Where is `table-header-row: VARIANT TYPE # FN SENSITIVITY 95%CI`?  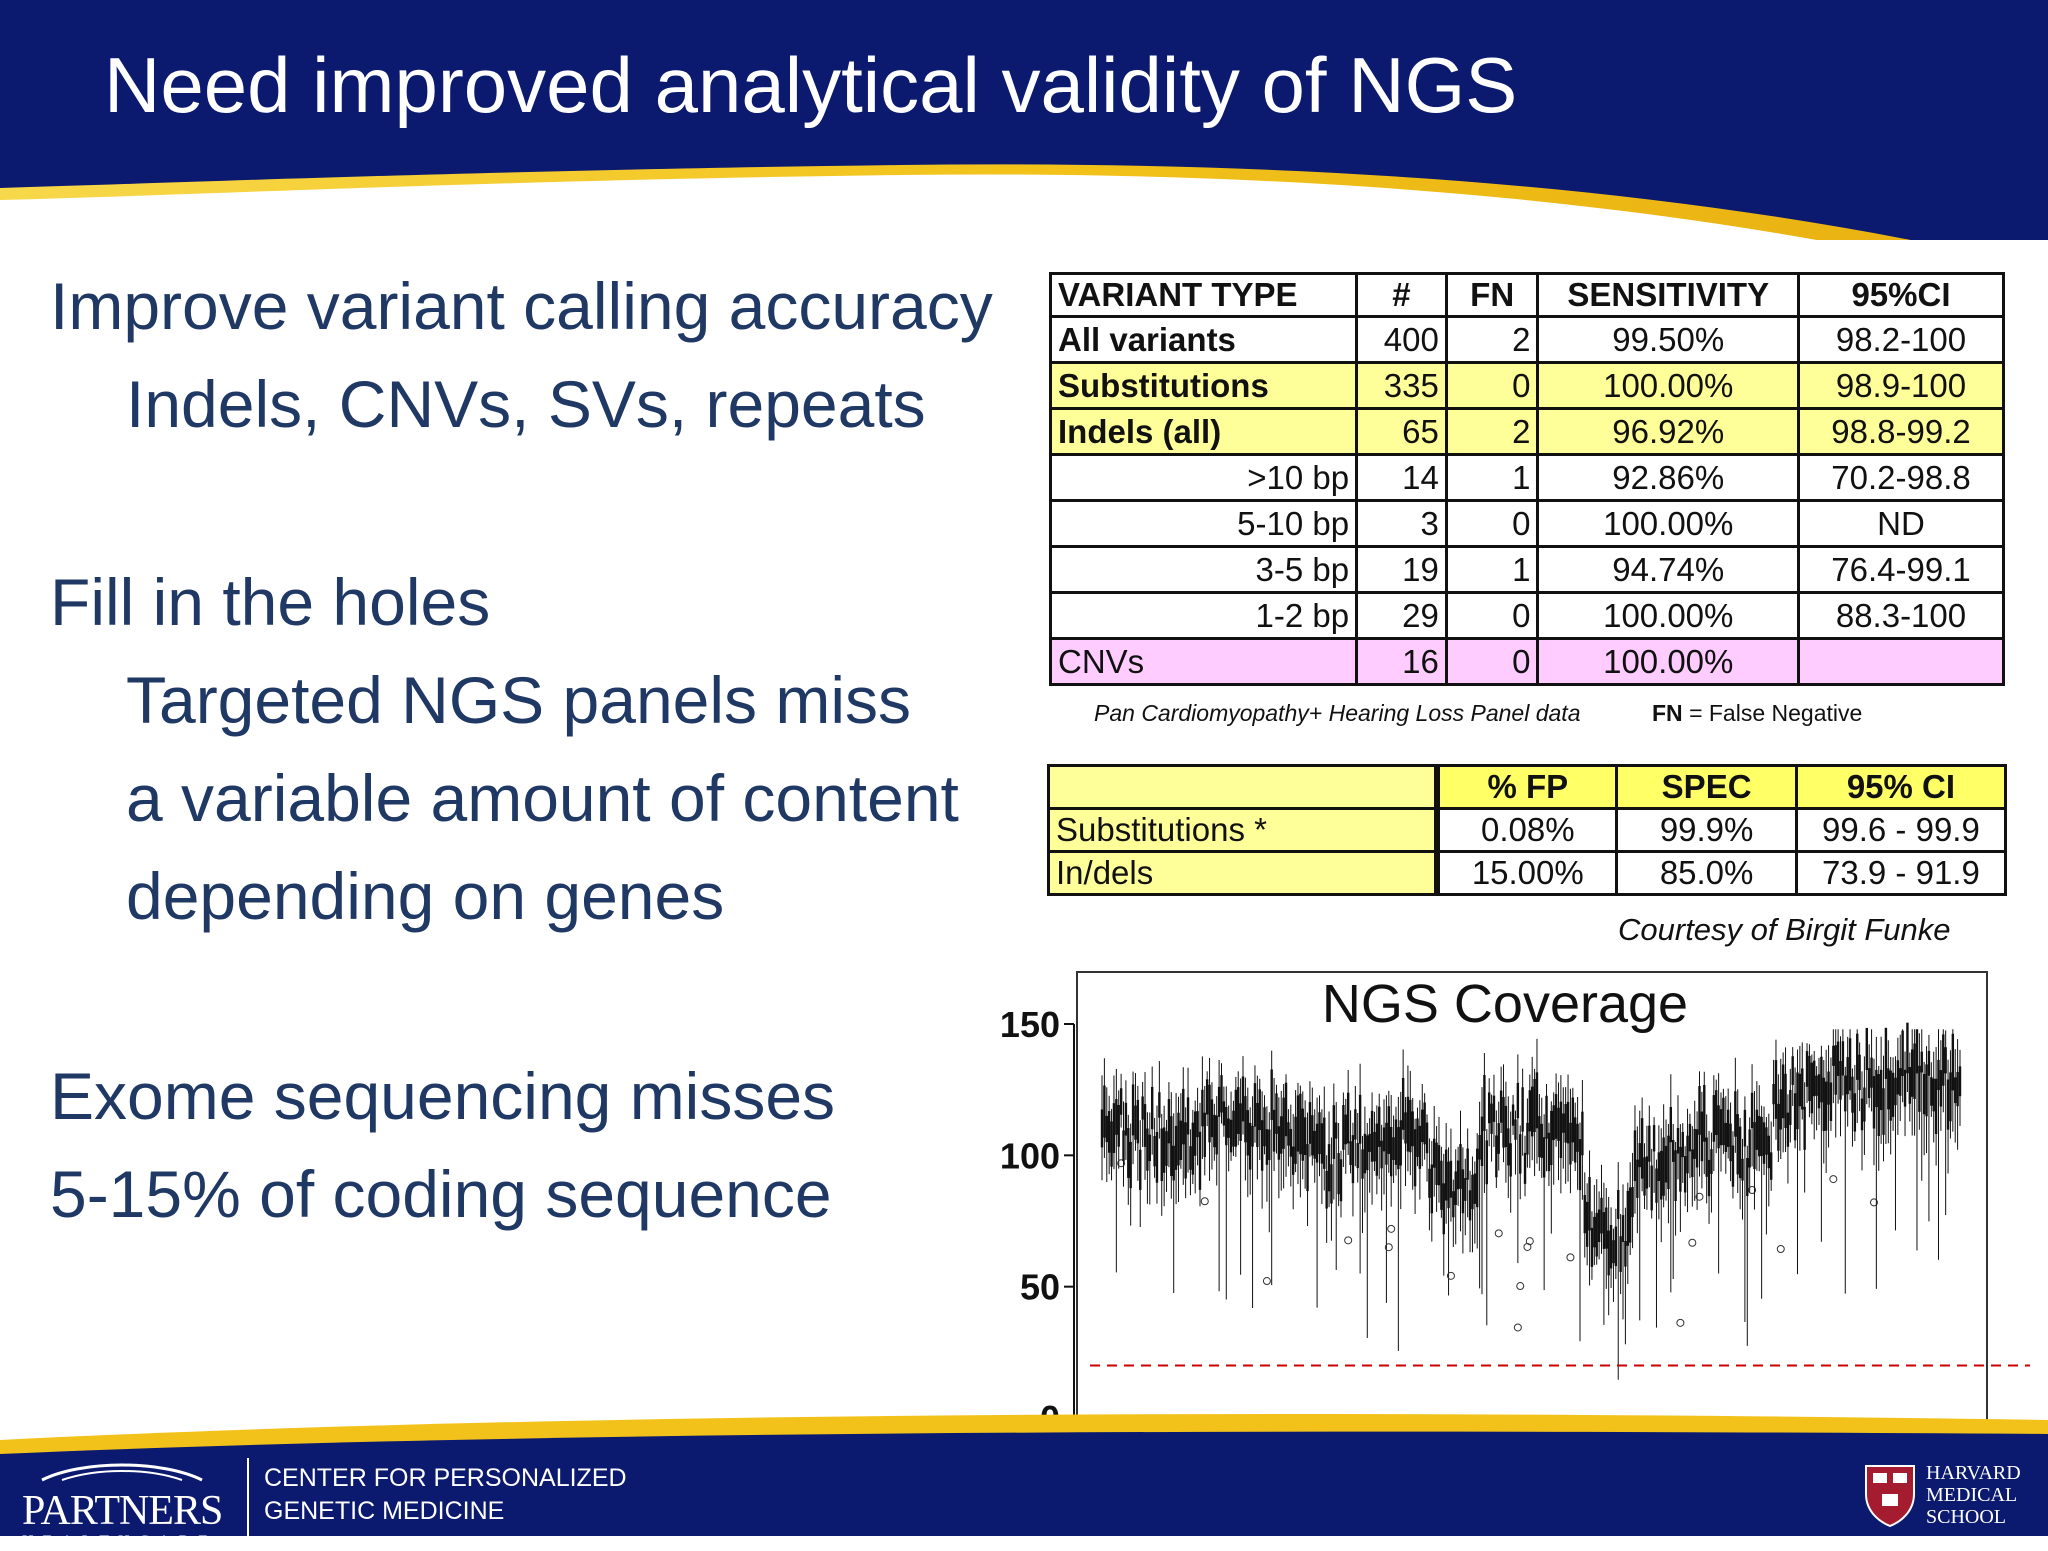
table-header-row: VARIANT TYPE # FN SENSITIVITY 95%CI is located at coordinates (1527, 295).